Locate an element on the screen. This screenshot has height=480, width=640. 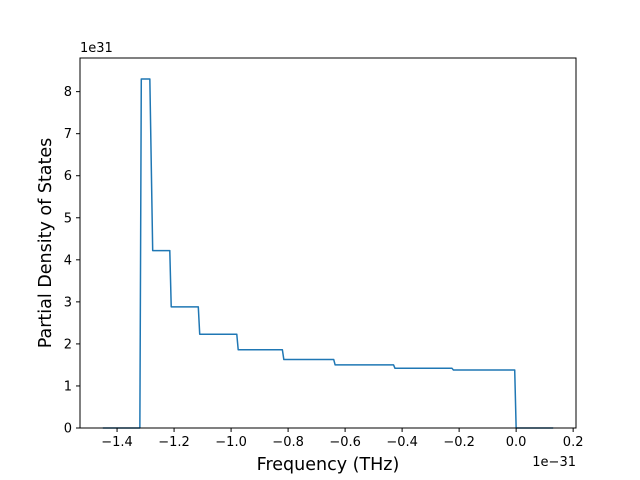
x-tick-label: −0.6 is located at coordinates (345, 442).